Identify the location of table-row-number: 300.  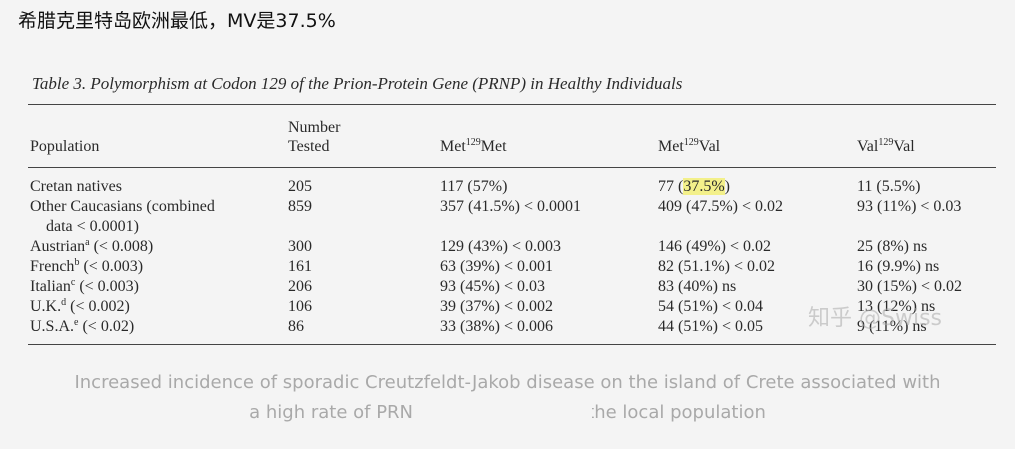
(300, 246).